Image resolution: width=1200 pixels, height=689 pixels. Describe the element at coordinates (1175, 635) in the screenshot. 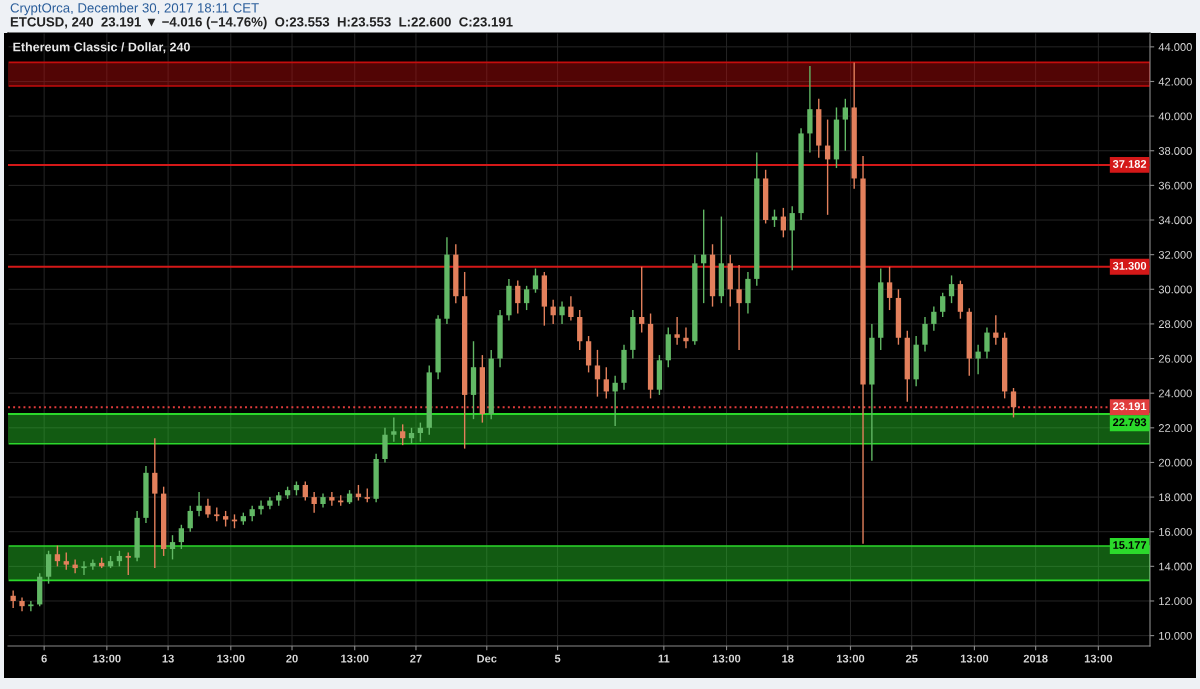

I see `y-tick-label: 10.000` at that location.